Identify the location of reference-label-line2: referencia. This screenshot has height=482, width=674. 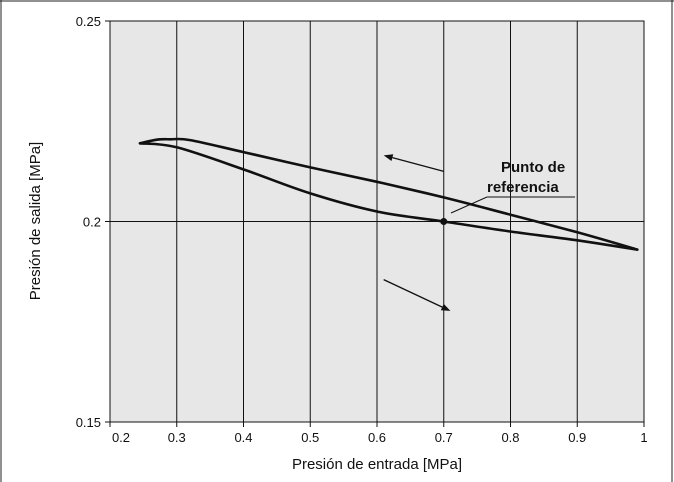
(523, 187).